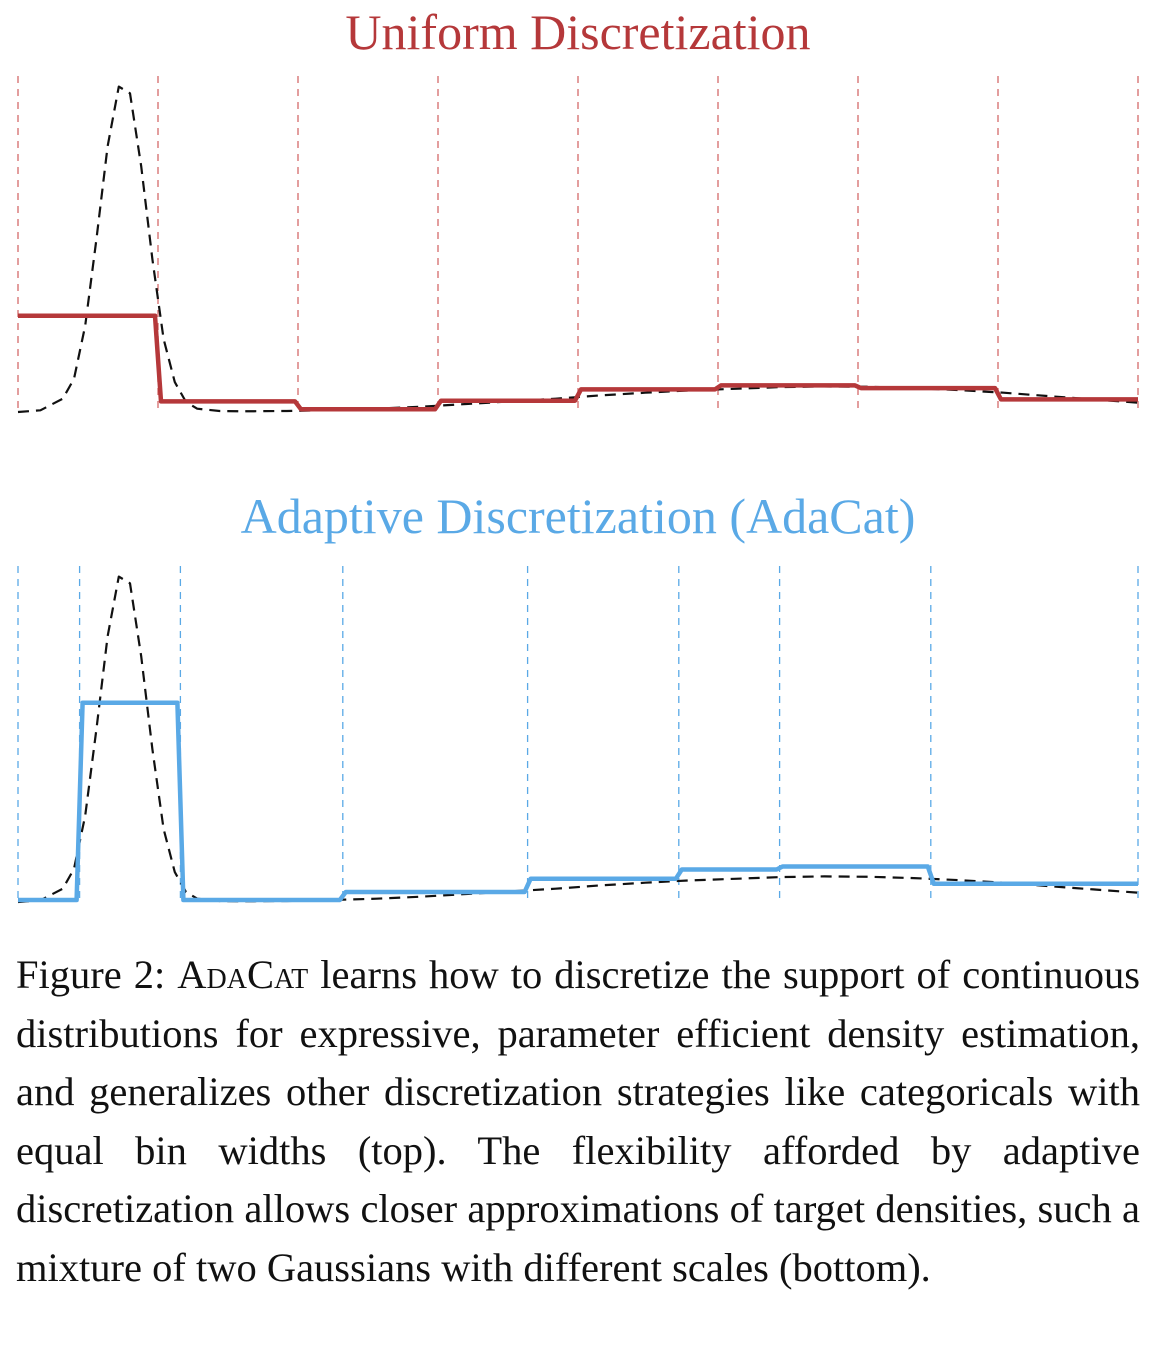 This screenshot has width=1156, height=1364. I want to click on uniform-discretized-density-line, so click(578, 362).